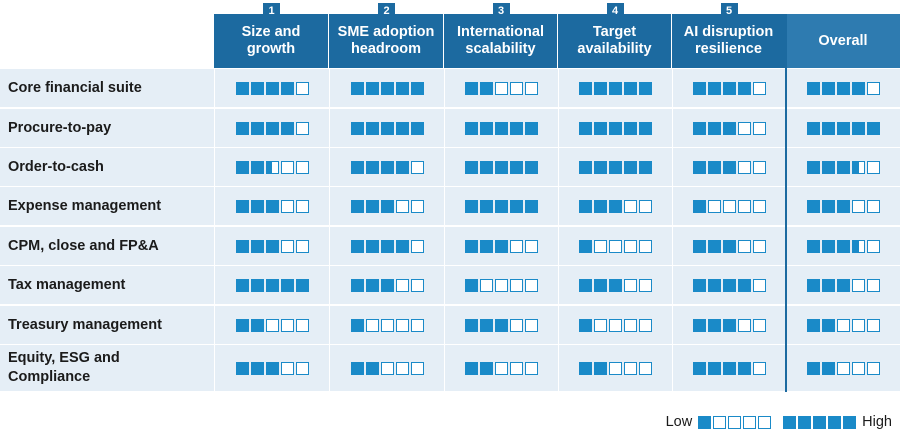 The height and width of the screenshot is (432, 900). I want to click on column-header-line: Size and, so click(271, 32).